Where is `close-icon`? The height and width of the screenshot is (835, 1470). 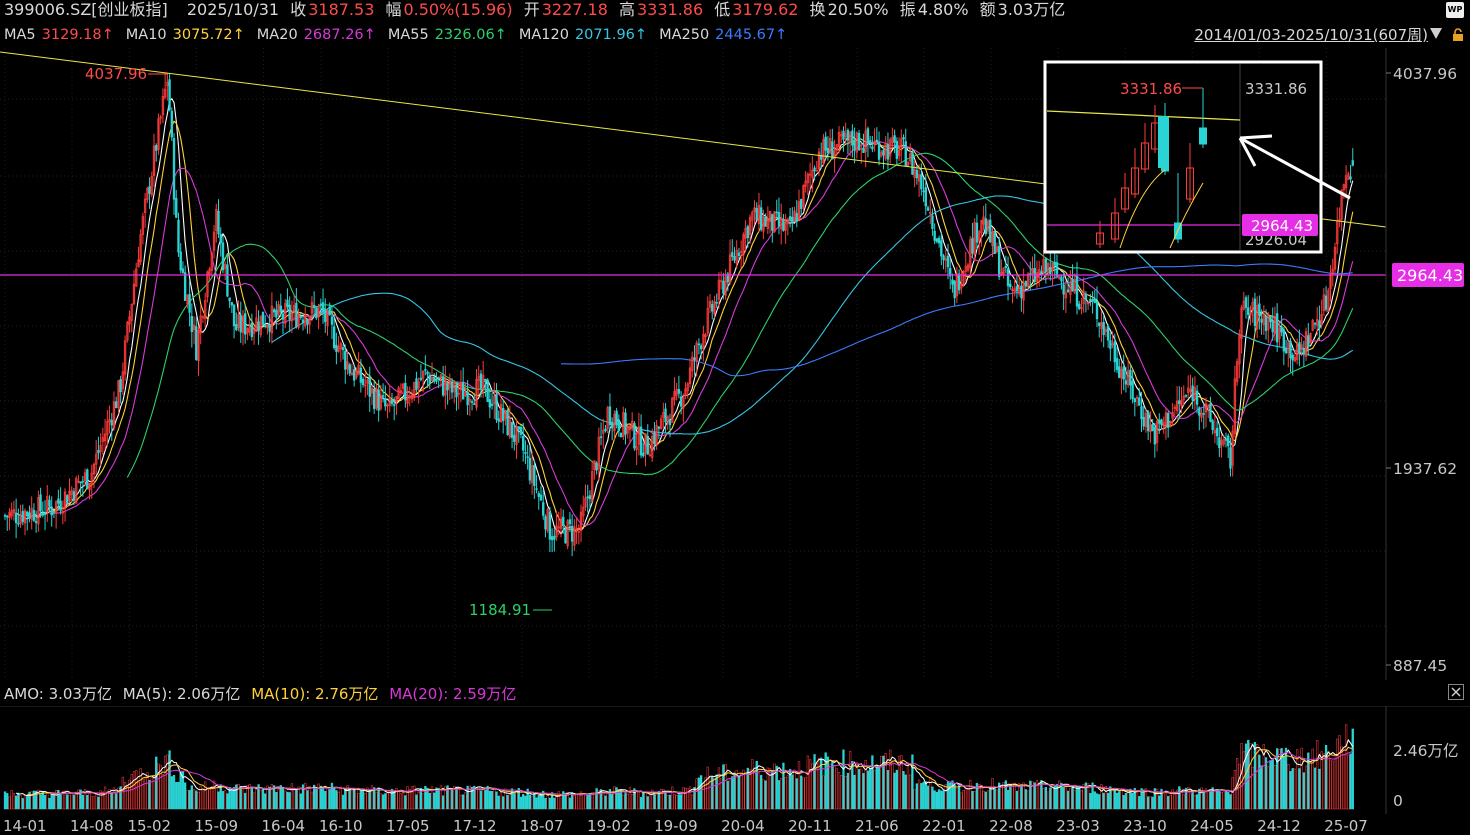
close-icon is located at coordinates (1456, 692).